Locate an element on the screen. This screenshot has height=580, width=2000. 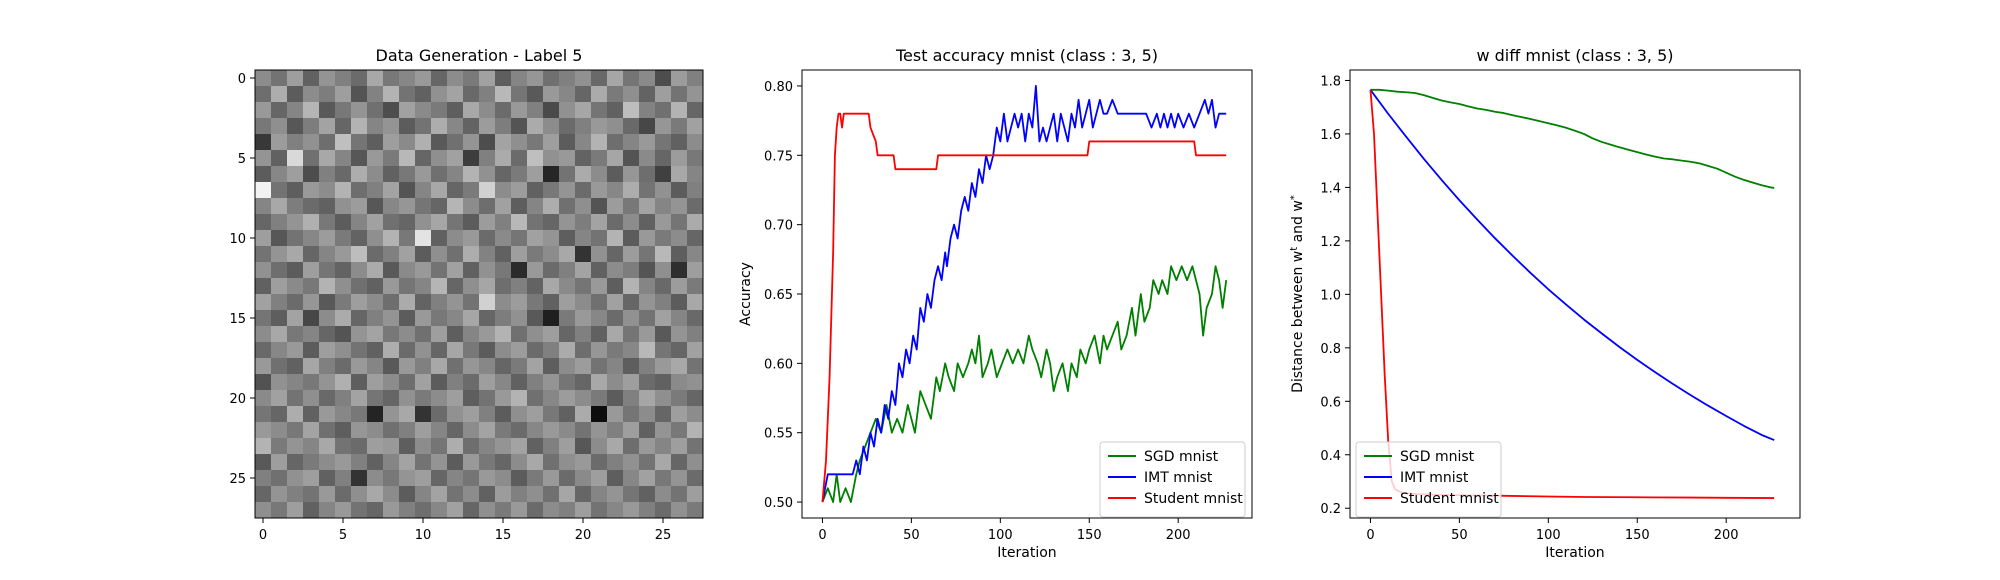
accuracy-xlabel: Iteration is located at coordinates (1026, 553).